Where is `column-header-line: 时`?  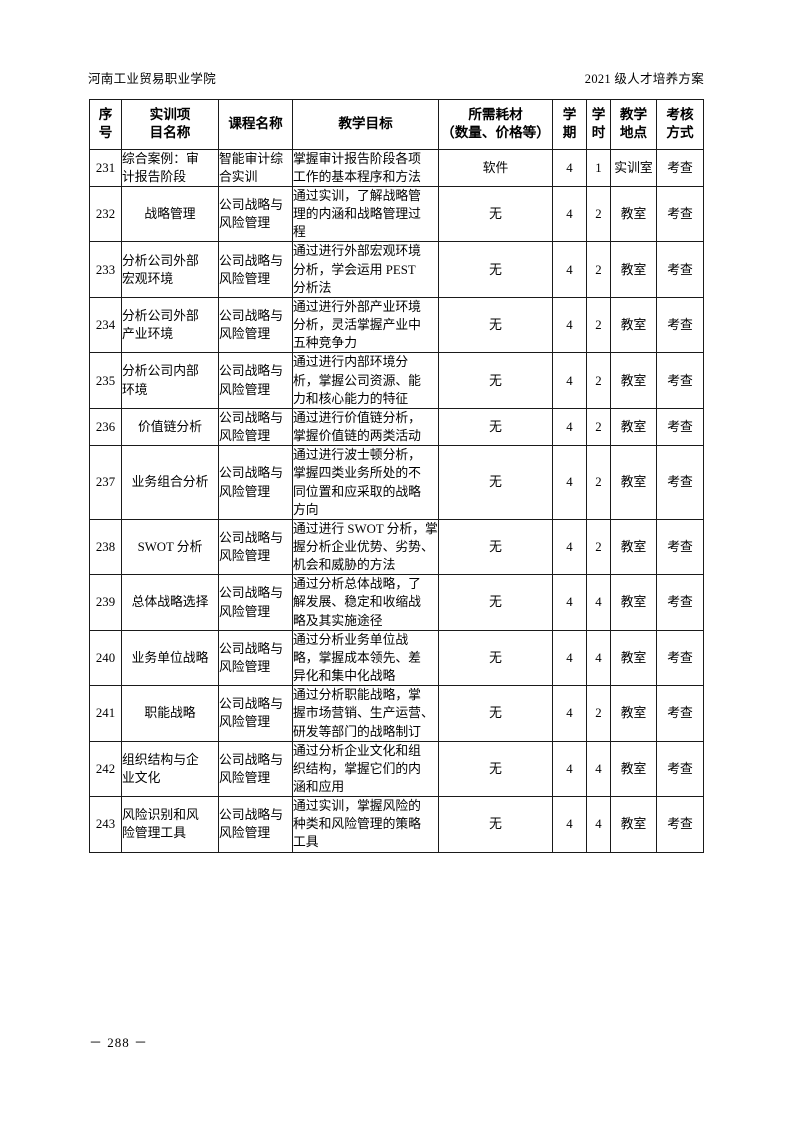 column-header-line: 时 is located at coordinates (598, 133).